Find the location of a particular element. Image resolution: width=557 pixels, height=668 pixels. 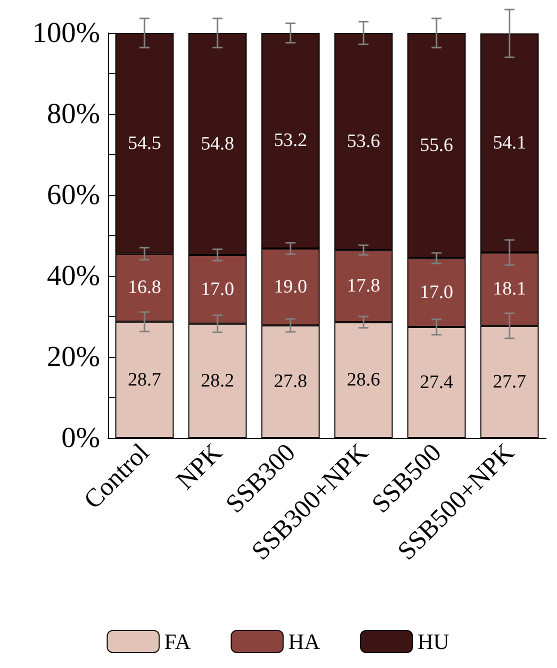

data-label: 28.6 is located at coordinates (363, 380).